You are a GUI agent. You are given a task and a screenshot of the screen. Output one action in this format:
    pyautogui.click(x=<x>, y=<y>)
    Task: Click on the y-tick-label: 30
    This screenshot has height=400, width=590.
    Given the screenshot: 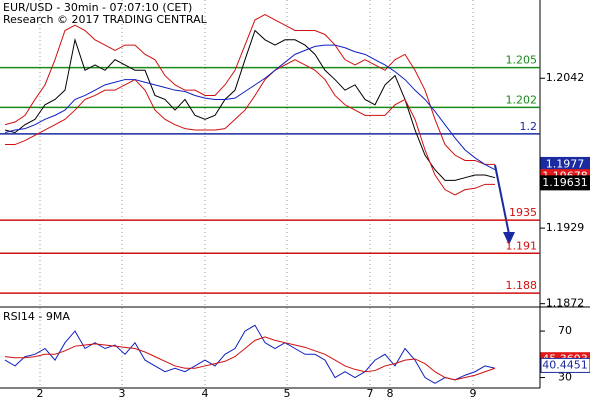 What is the action you would take?
    pyautogui.click(x=565, y=377)
    